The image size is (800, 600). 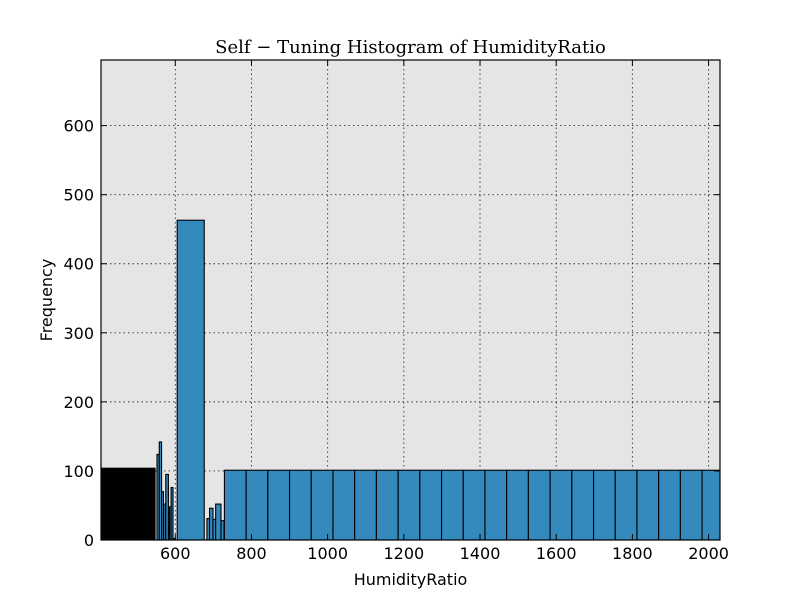 I want to click on histogram-bar-dense, so click(x=128, y=503).